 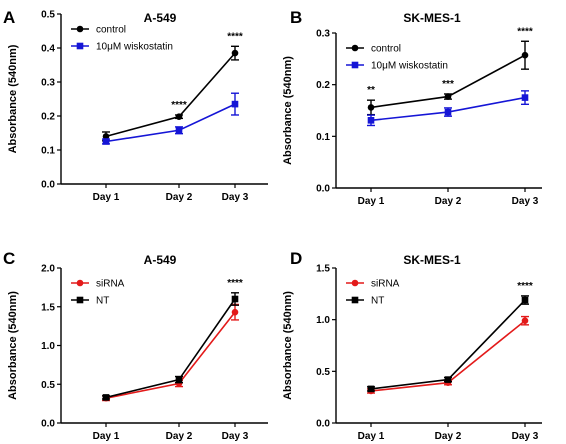 I want to click on panel-letter: A, so click(x=9, y=17).